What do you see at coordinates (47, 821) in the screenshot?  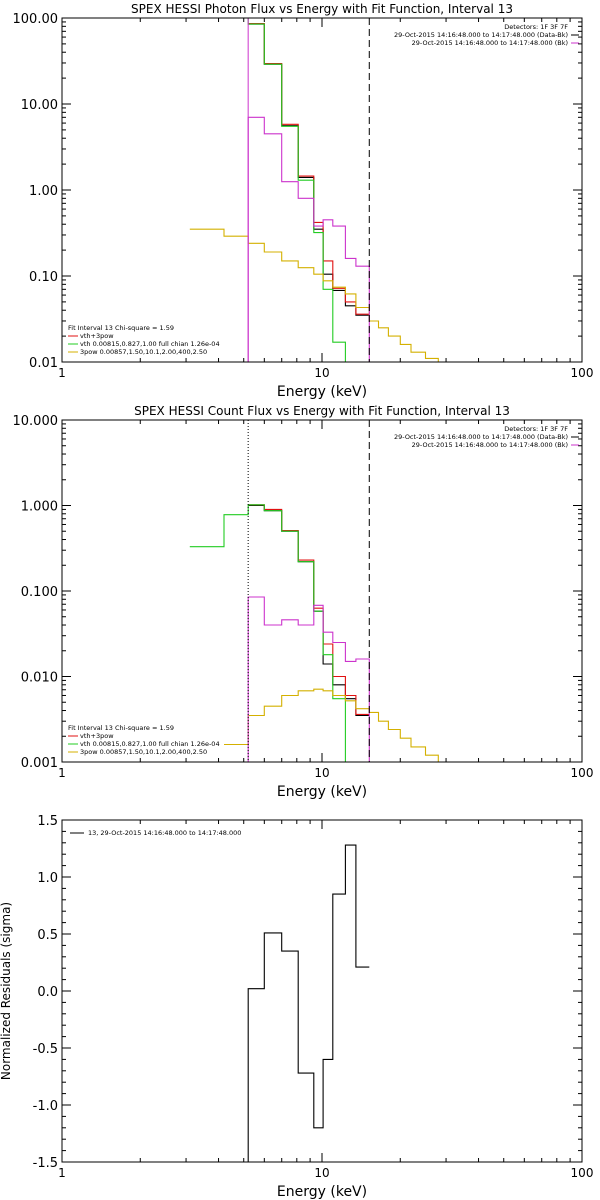 I see `y-tick-label: 1.5` at bounding box center [47, 821].